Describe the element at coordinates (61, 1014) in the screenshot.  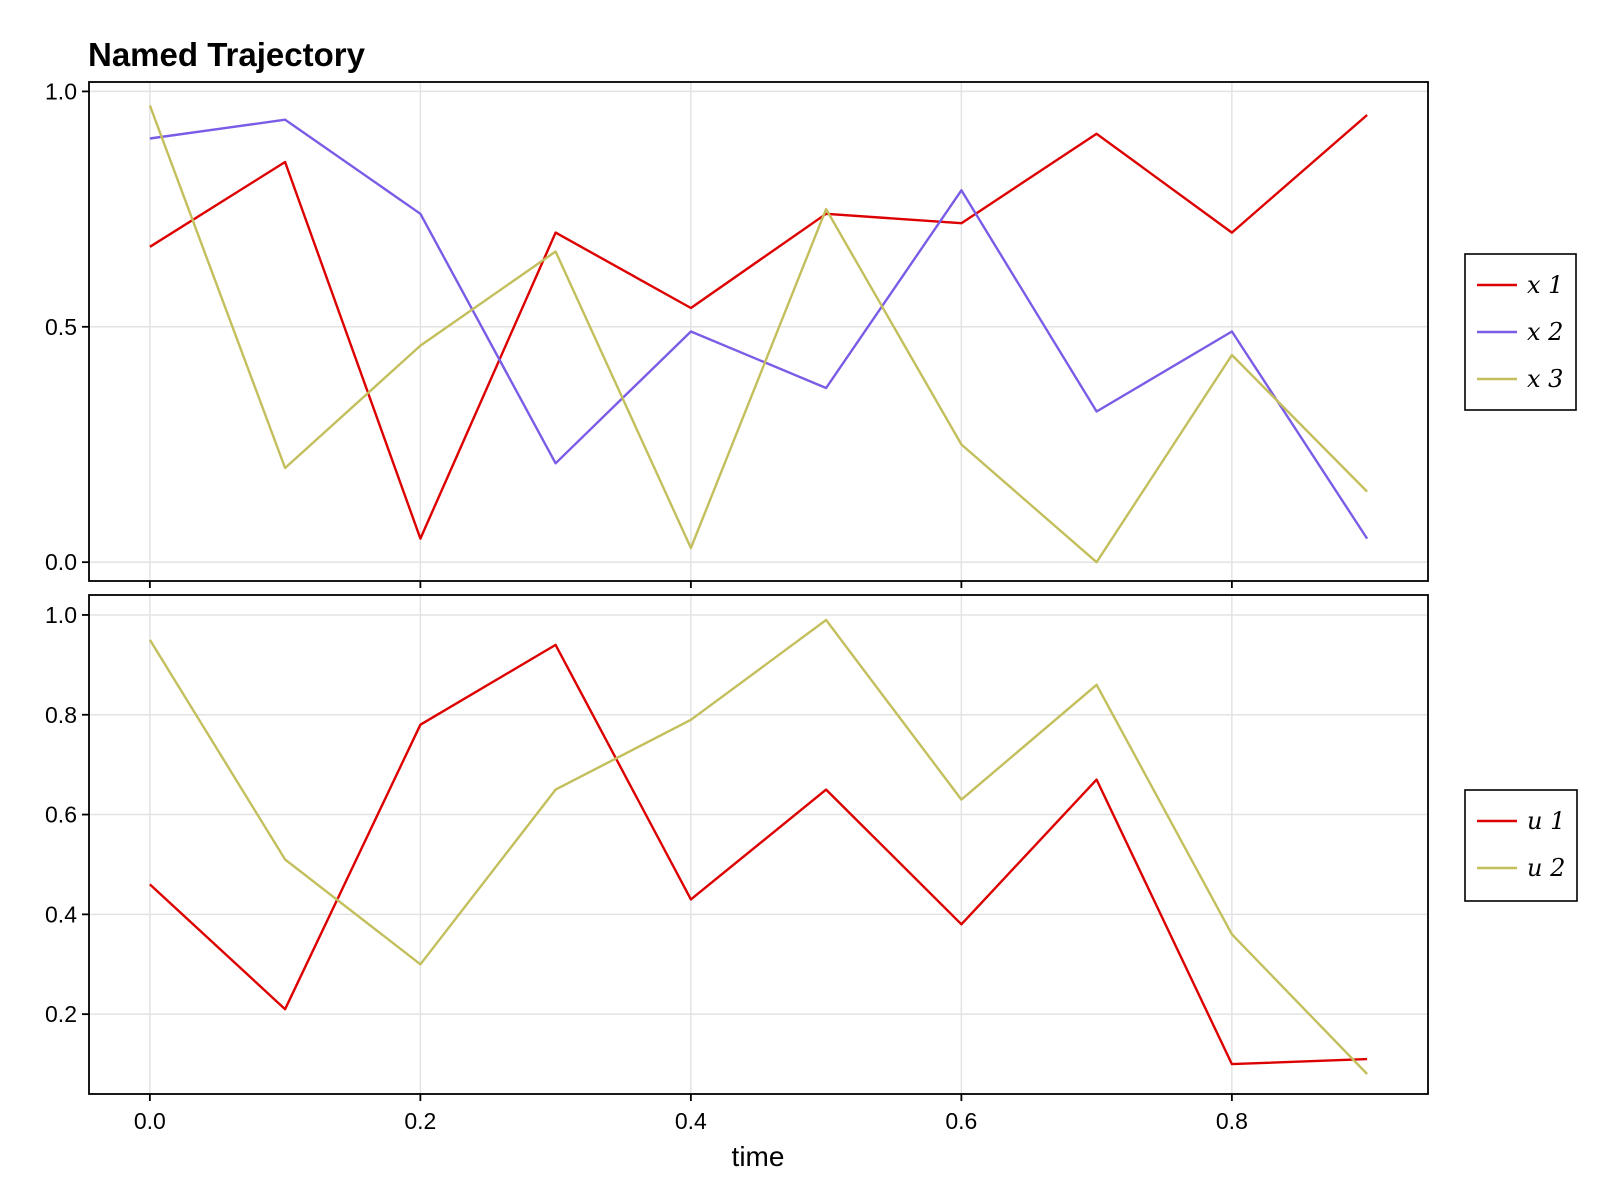
I see `y-tick-label: 0.2` at that location.